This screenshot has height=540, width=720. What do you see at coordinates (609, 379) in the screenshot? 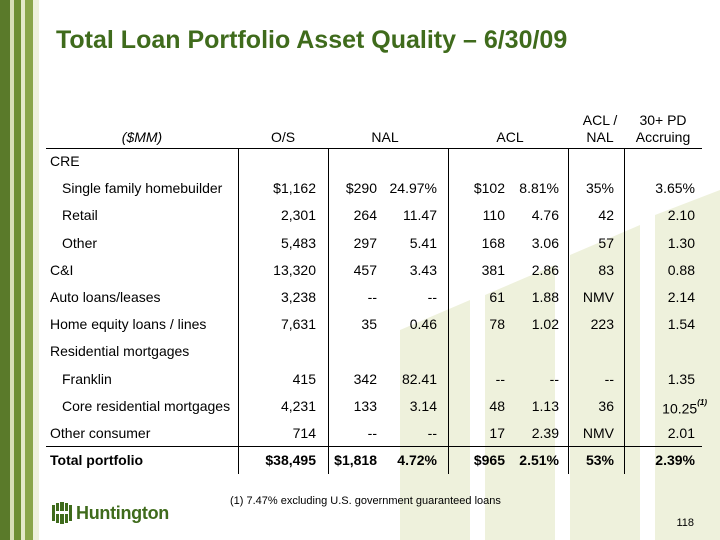
I see `cell-acl-nal: --` at bounding box center [609, 379].